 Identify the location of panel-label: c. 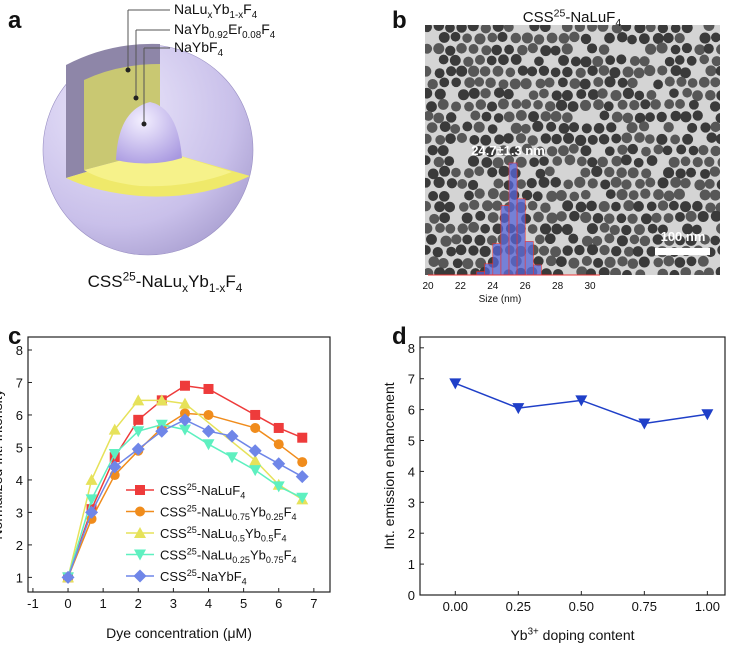
(14, 336).